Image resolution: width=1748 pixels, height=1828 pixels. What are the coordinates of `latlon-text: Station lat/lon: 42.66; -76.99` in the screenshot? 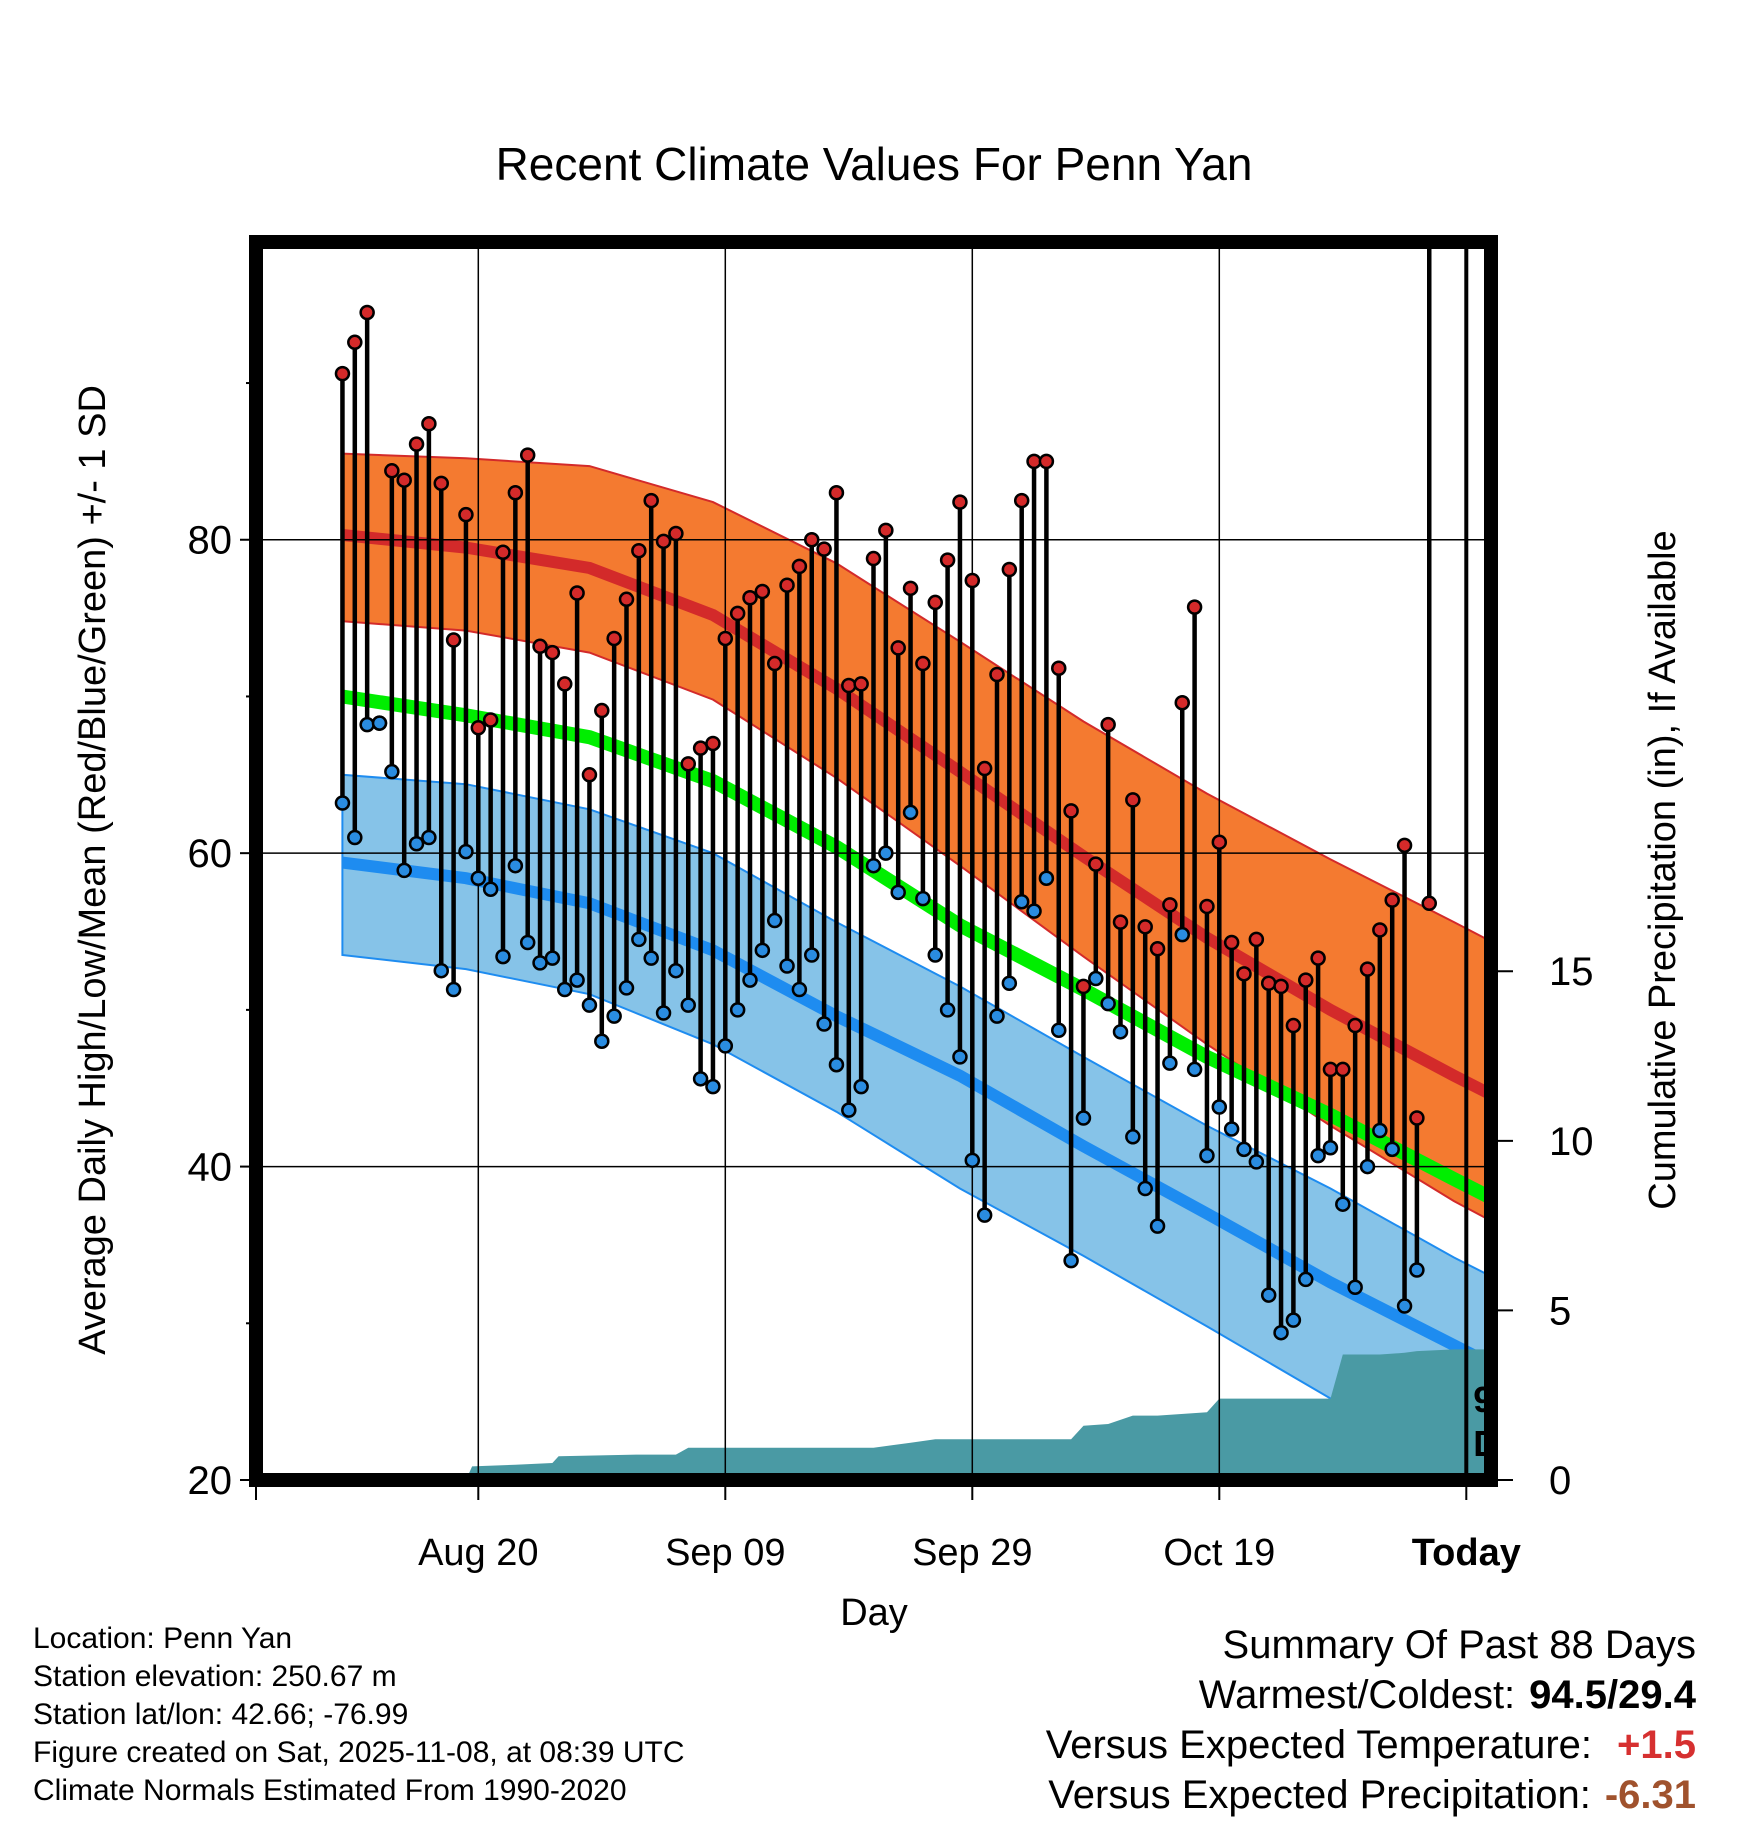 It's located at (221, 1714).